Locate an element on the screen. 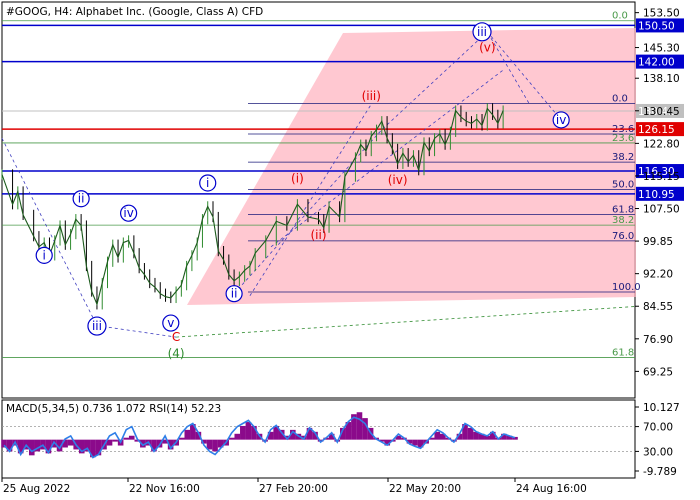  price-badge-label-3: 126.15 is located at coordinates (656, 130).